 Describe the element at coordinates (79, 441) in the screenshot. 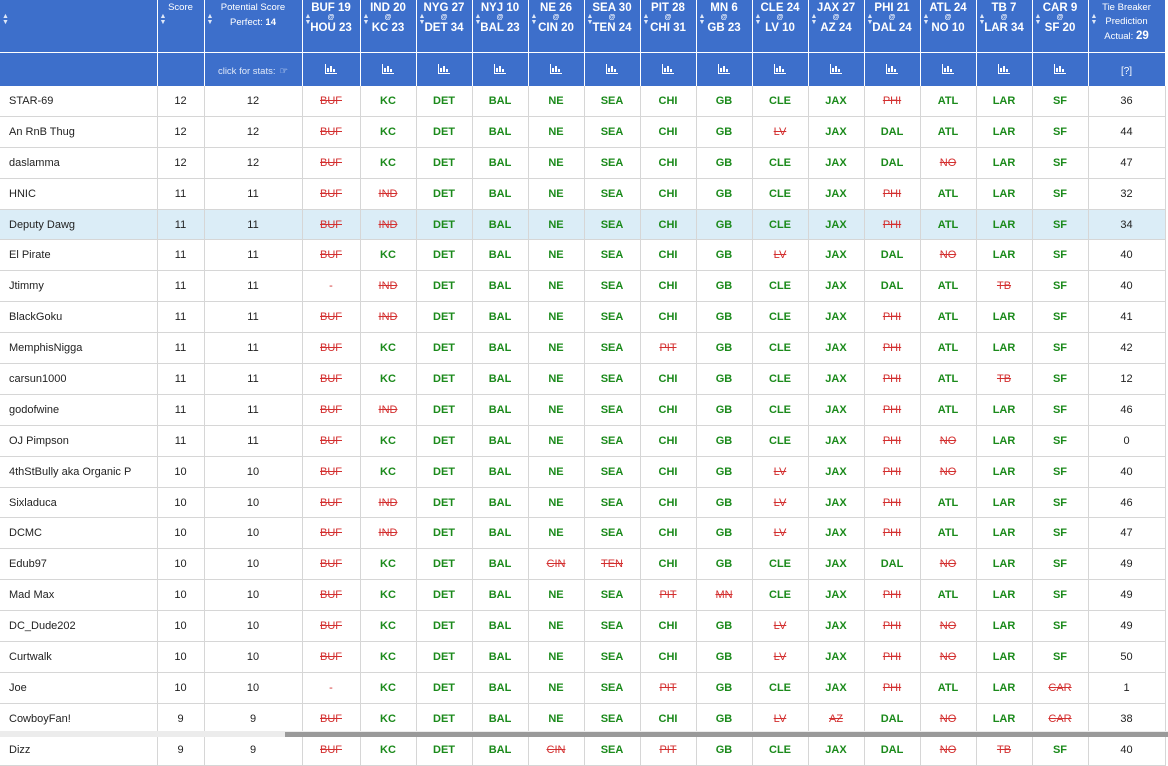

I see `player-name: OJ Pimpson` at that location.